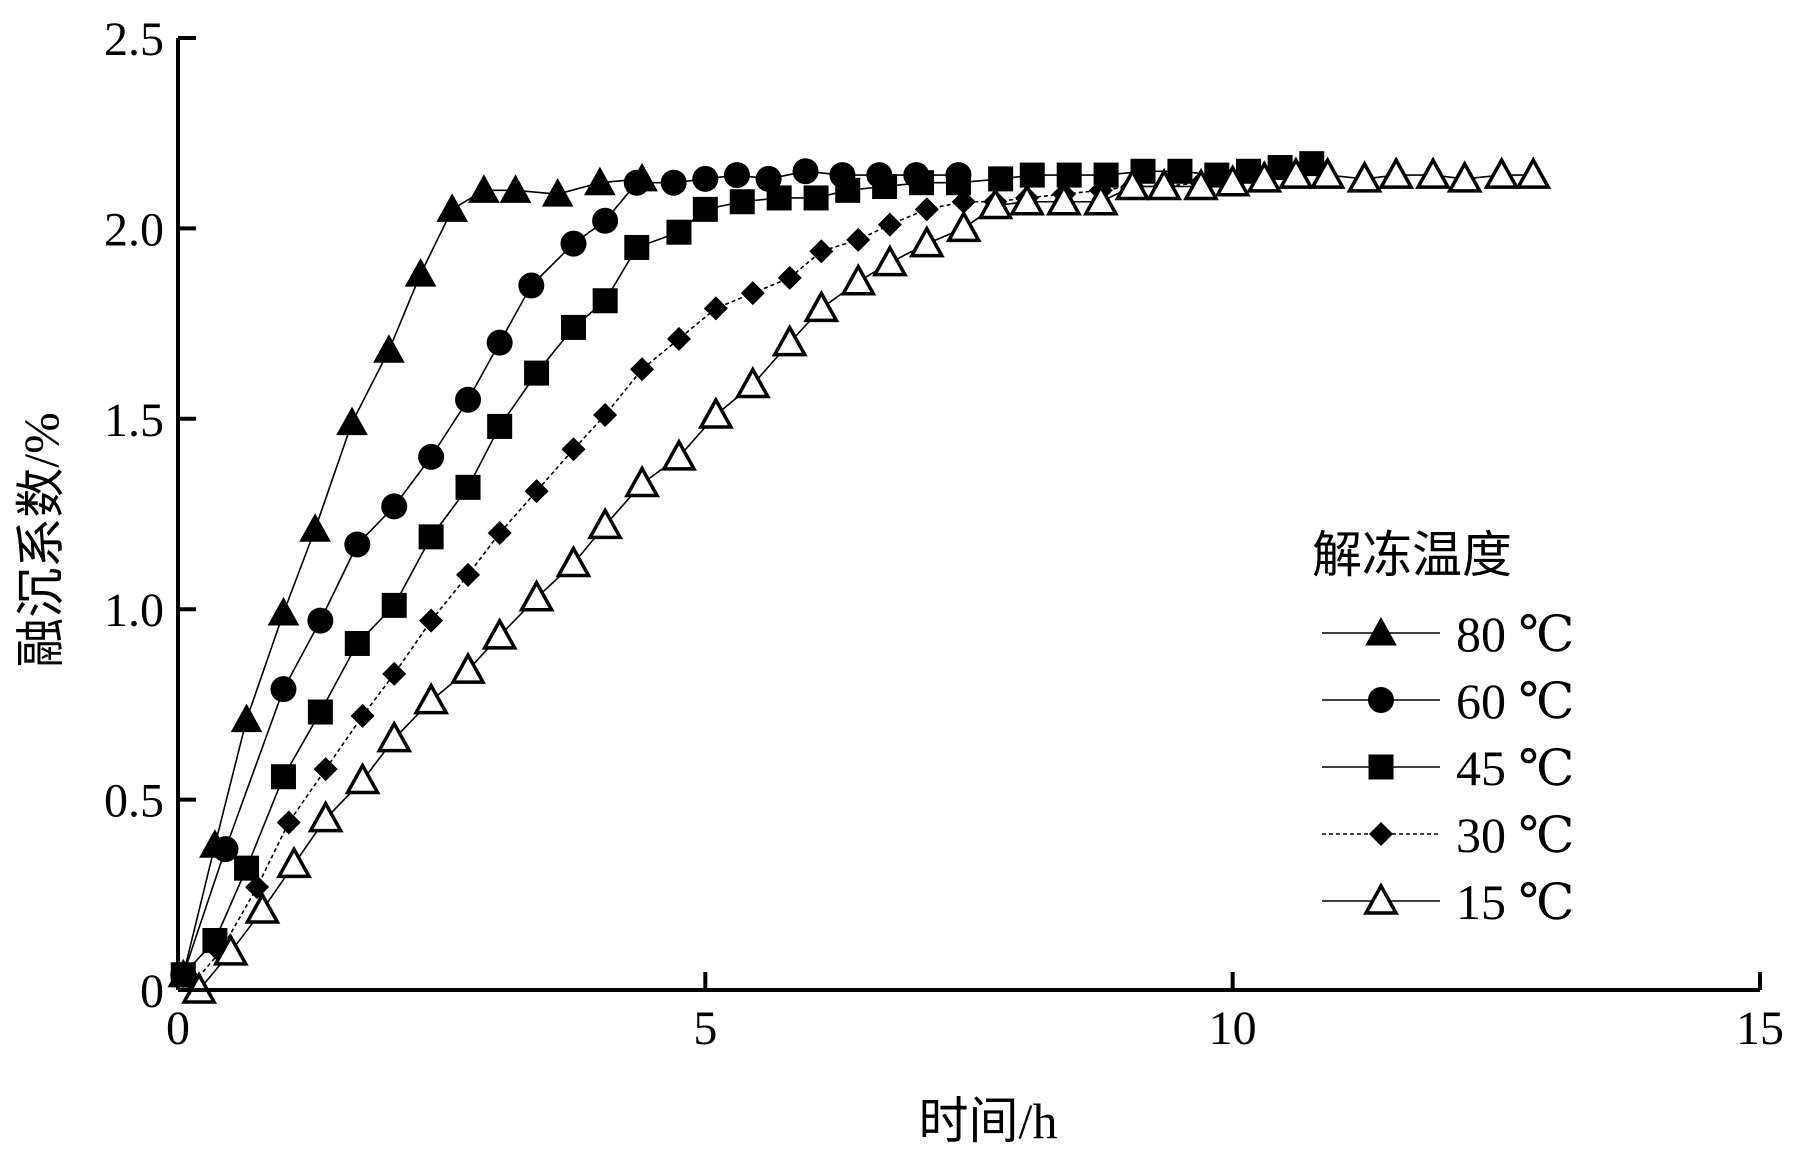  I want to click on legend: 解冻温度 80 ℃ 60 ℃ 45 ℃ 30 ℃ 15 ℃, so click(1443, 728).